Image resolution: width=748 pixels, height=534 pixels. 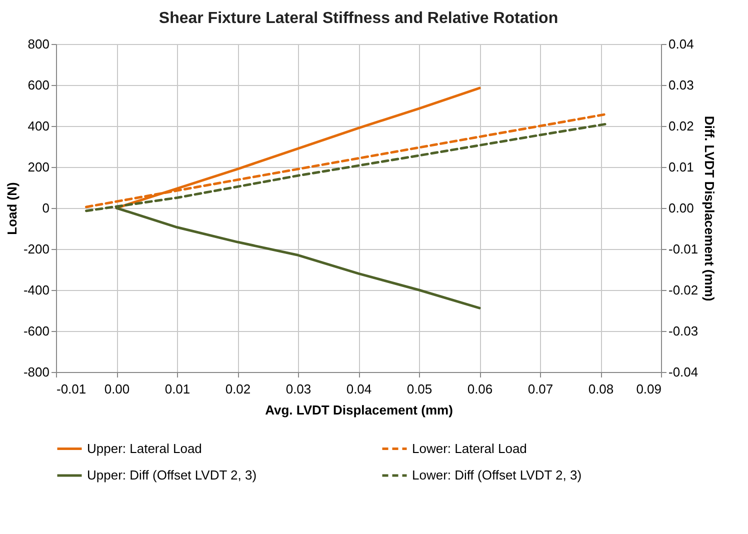 What do you see at coordinates (359, 410) in the screenshot?
I see `x-axis-title: Avg. LVDT Displacement (mm)` at bounding box center [359, 410].